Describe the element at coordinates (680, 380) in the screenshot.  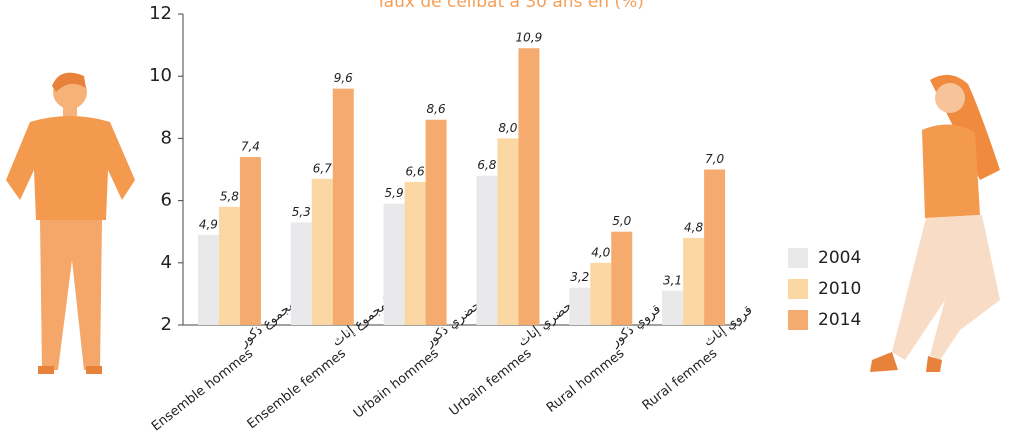
I see `x-tick-label: Rural femmes` at that location.